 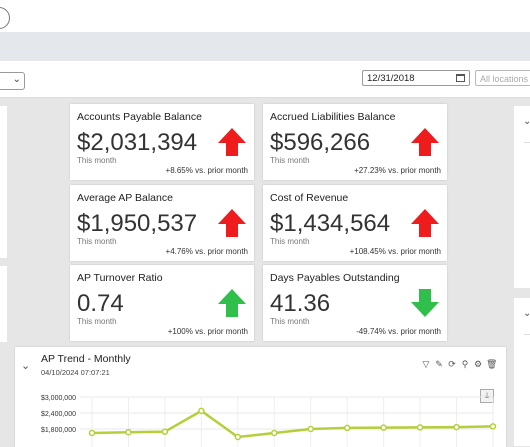 I want to click on dashboard-select: ⌄, so click(x=12, y=81).